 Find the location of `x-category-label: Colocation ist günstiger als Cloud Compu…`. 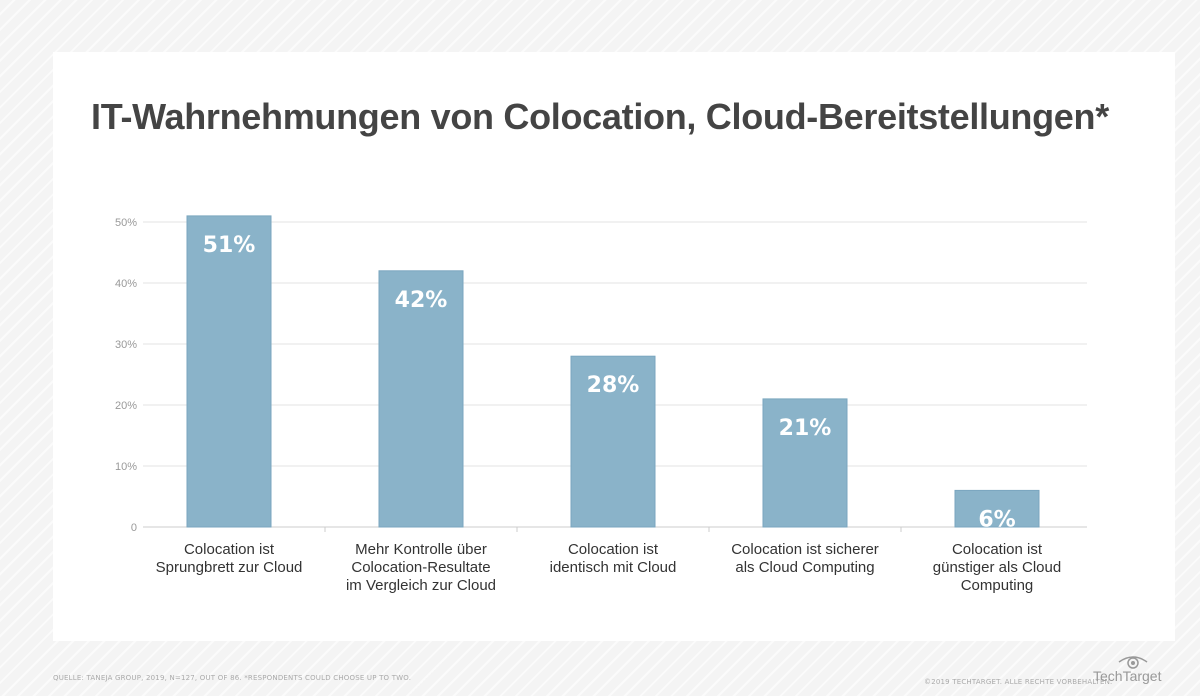

x-category-label: Colocation ist günstiger als Cloud Compu… is located at coordinates (997, 567).